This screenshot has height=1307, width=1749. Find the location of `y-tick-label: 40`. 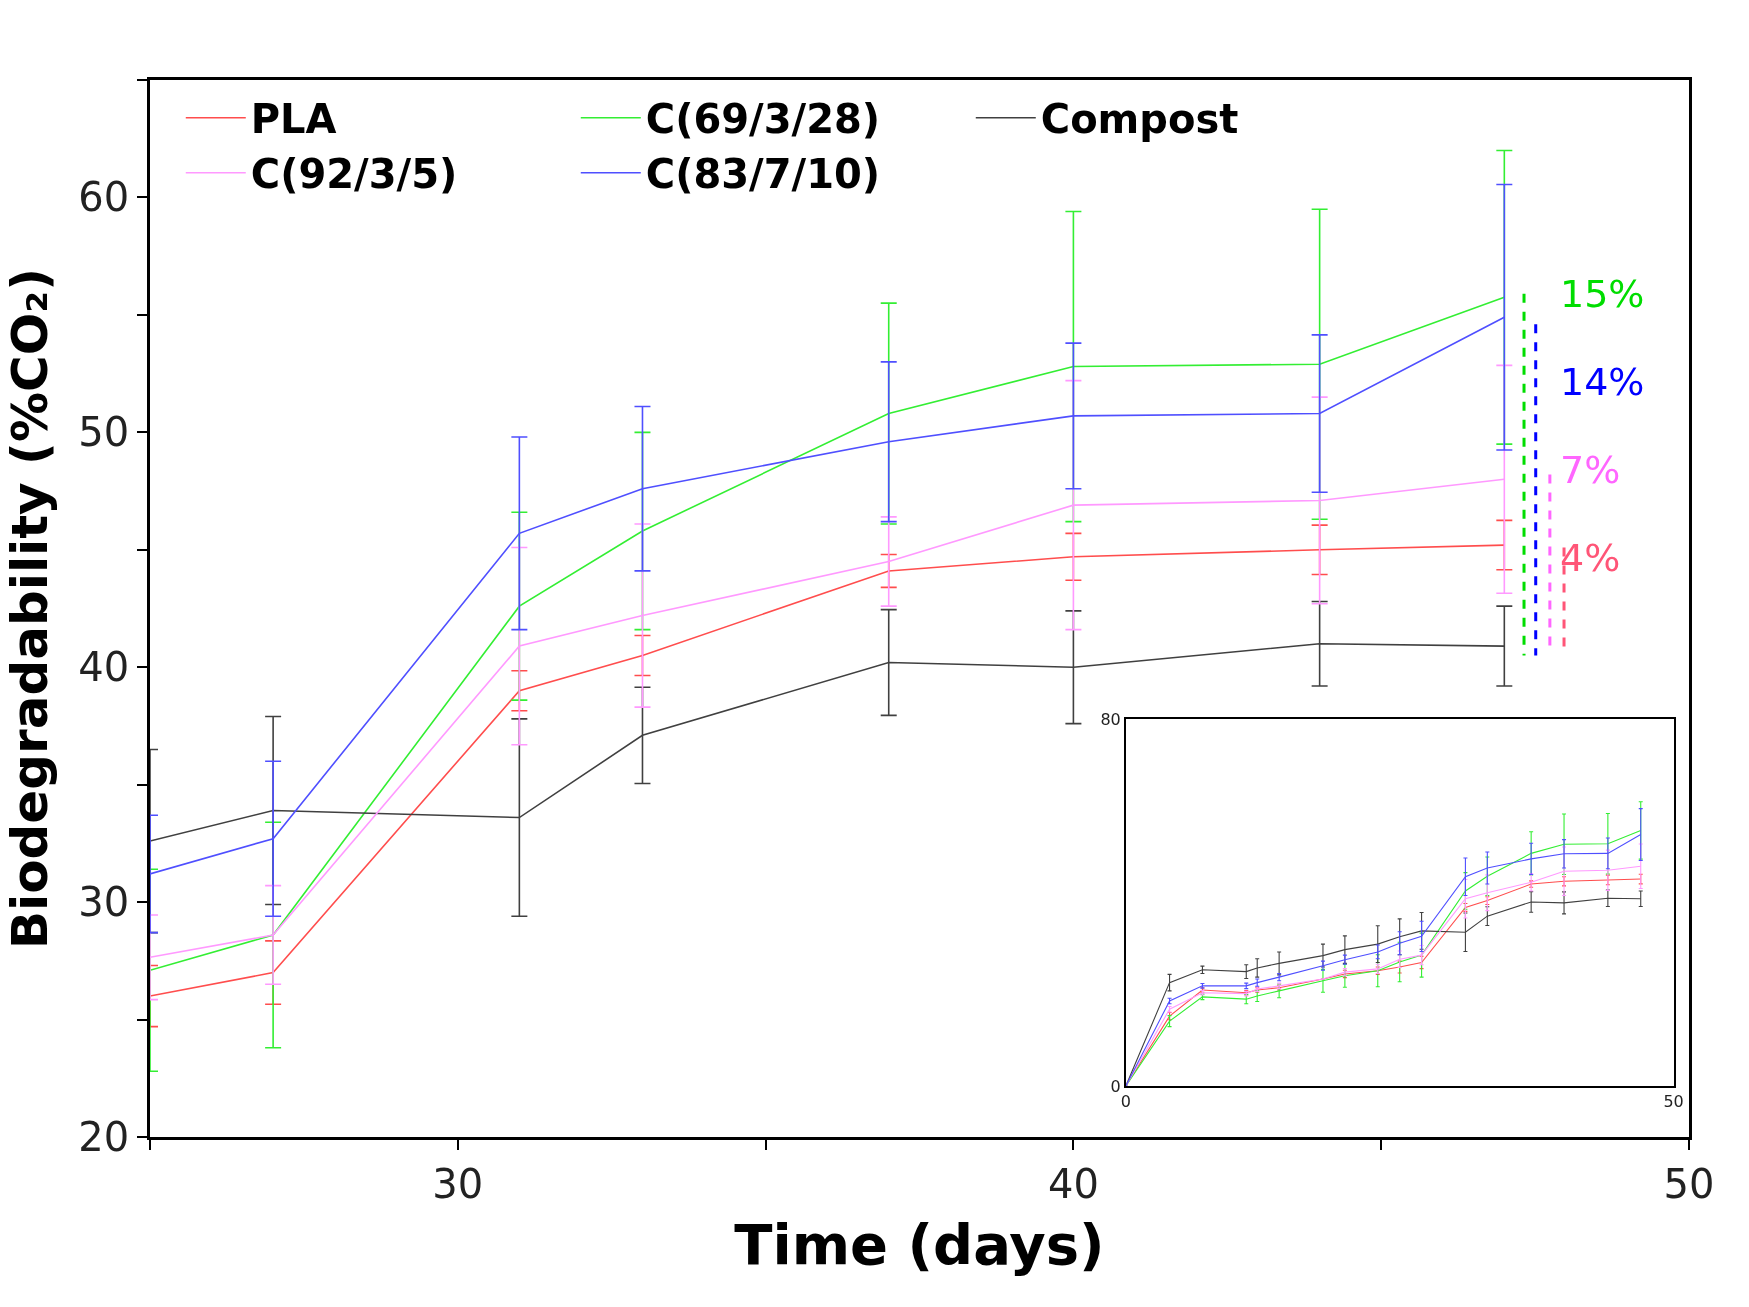

y-tick-label: 40 is located at coordinates (104, 667).